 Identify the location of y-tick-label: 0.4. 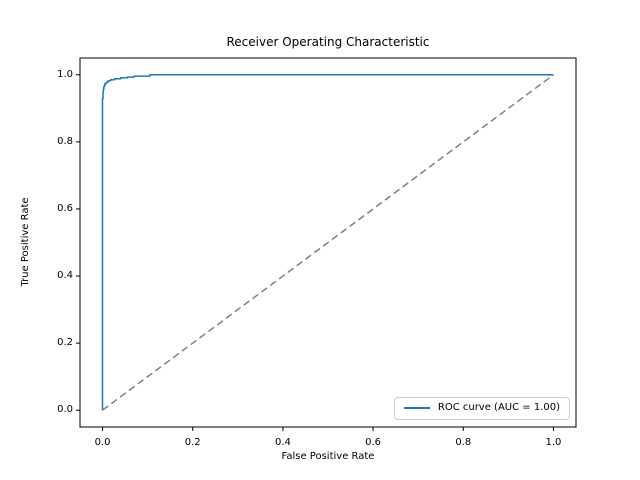
(65, 276).